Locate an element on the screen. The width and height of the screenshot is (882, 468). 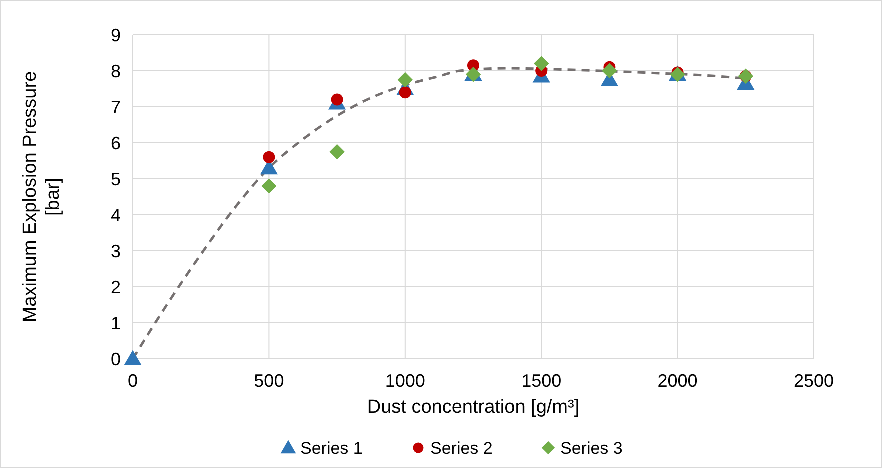
y-tick-label: 7 is located at coordinates (115, 107).